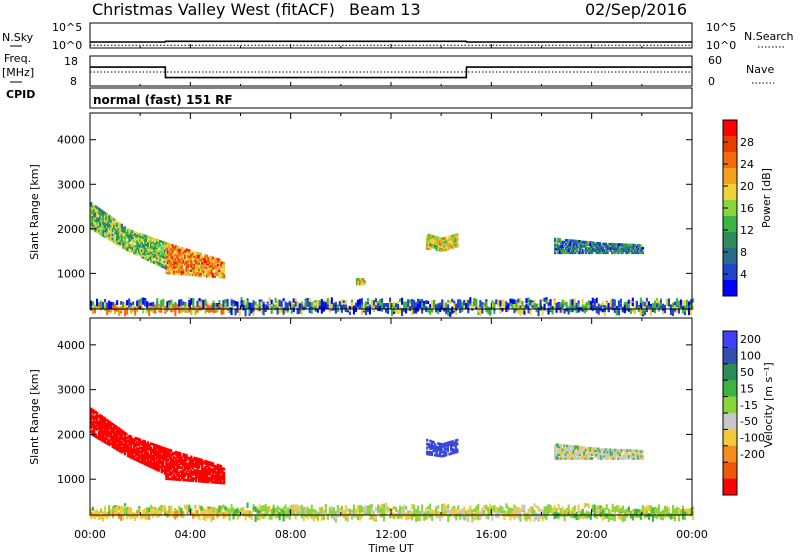 This screenshot has width=800, height=554. What do you see at coordinates (73, 81) in the screenshot?
I see `freq-tick-bottom: 8` at bounding box center [73, 81].